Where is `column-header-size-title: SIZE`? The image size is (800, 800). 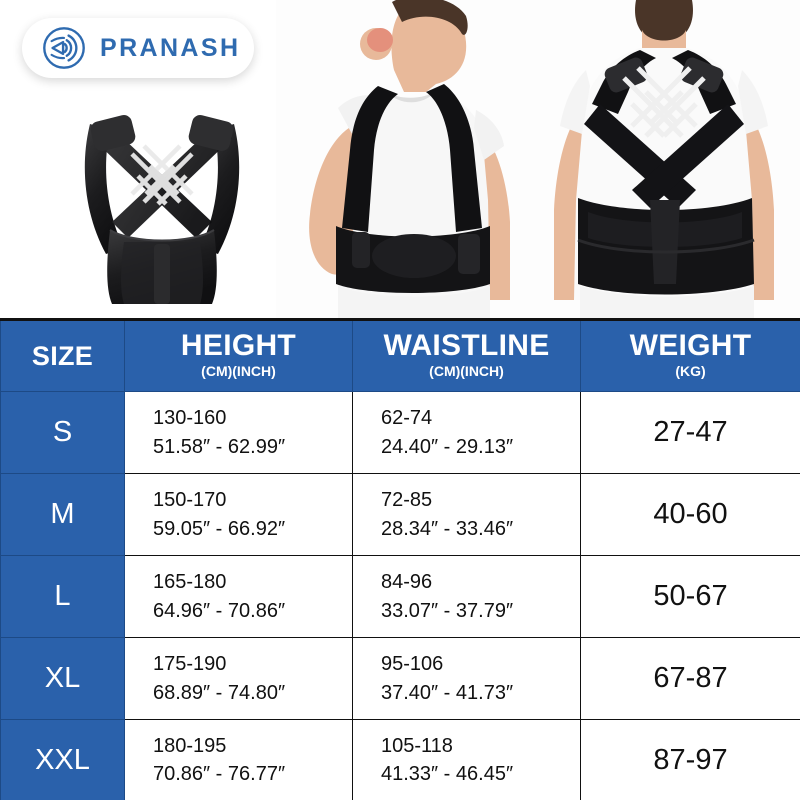
column-header-size-title: SIZE is located at coordinates (62, 355).